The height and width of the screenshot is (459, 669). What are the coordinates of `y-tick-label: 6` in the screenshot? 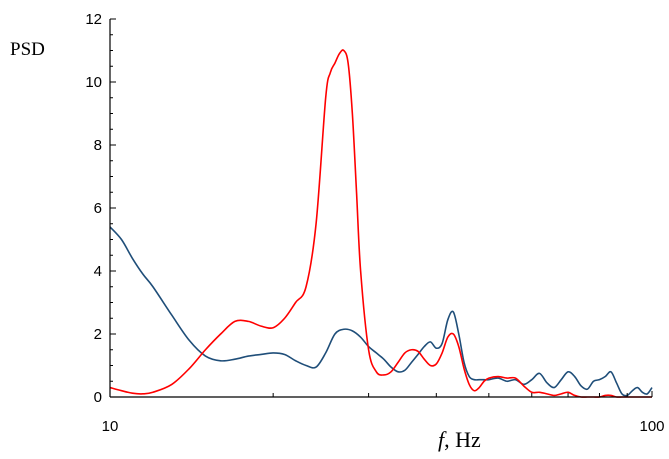 It's located at (98, 208).